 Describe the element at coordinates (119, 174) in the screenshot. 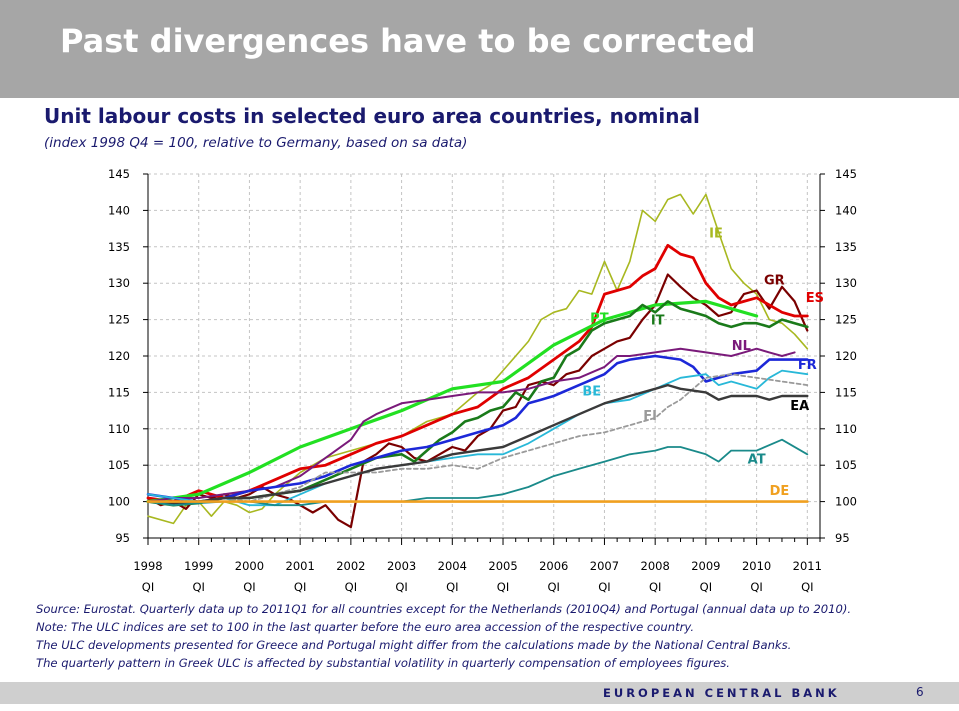

I see `y-tick-label-left: 145` at that location.